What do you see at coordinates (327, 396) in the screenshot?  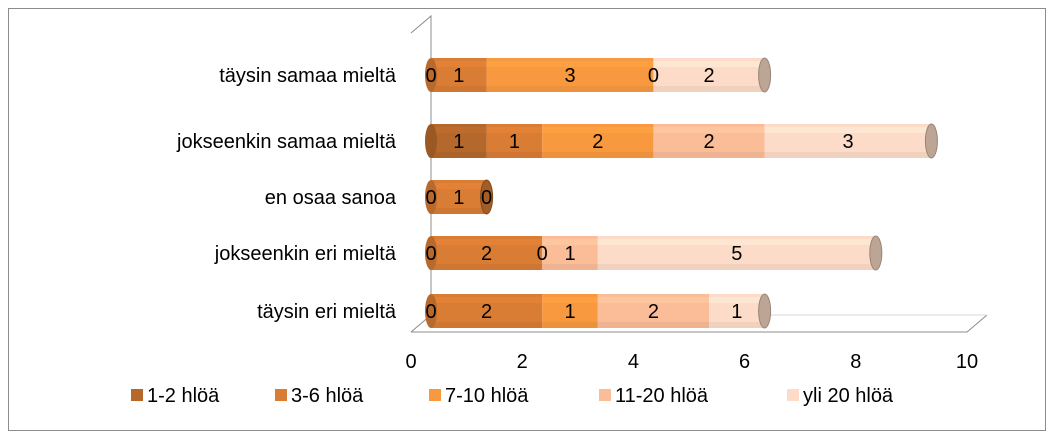 I see `legend-label-3-6-hlöä: 3-6 hlöä` at bounding box center [327, 396].